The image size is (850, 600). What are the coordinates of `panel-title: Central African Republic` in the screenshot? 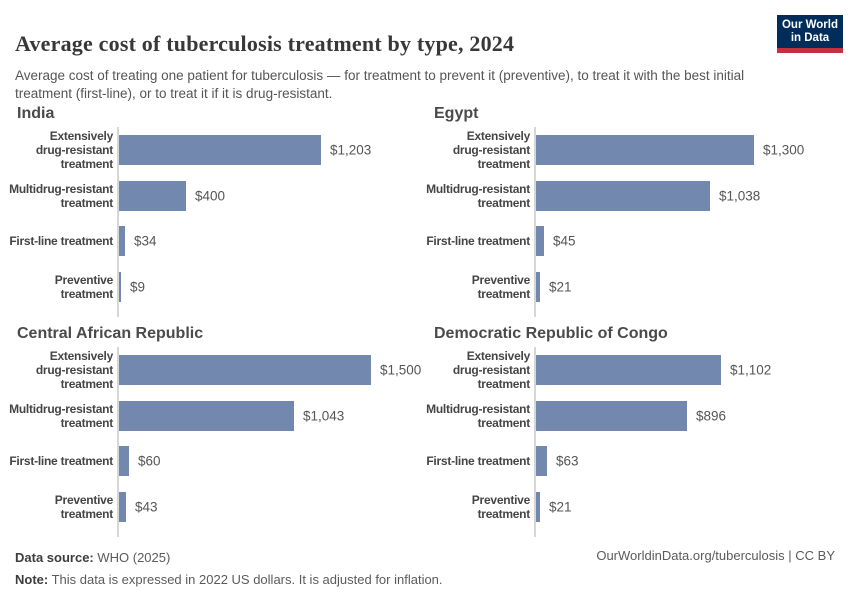 It's located at (110, 333).